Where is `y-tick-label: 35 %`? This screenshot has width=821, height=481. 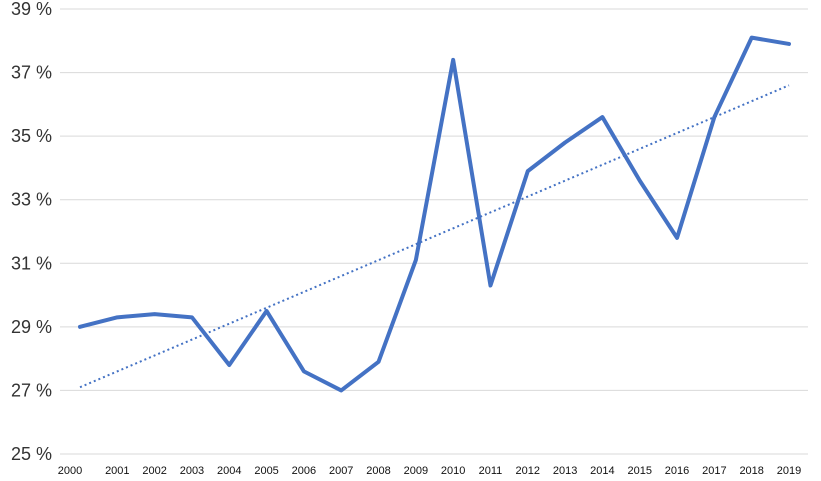
y-tick-label: 35 % is located at coordinates (31, 136).